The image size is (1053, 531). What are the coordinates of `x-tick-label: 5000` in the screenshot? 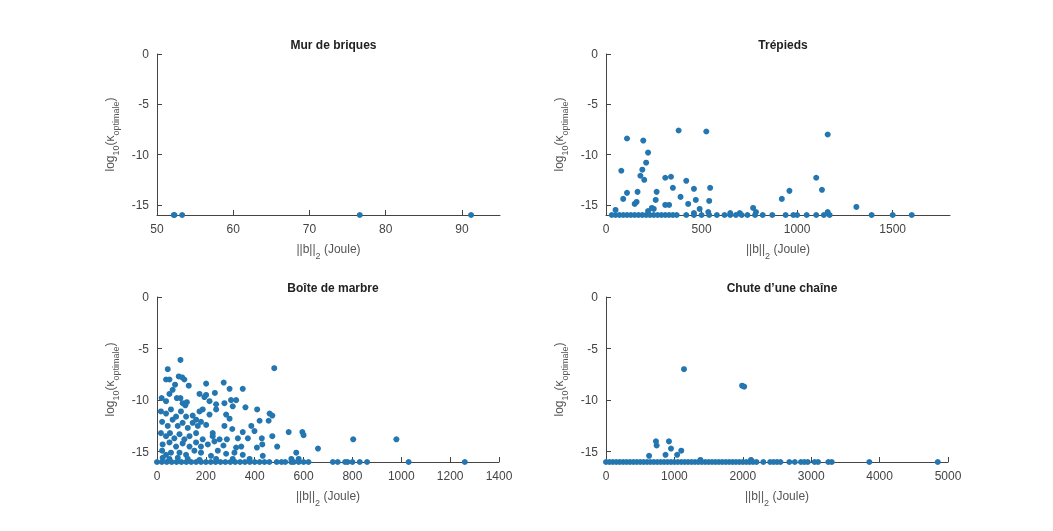 It's located at (948, 476).